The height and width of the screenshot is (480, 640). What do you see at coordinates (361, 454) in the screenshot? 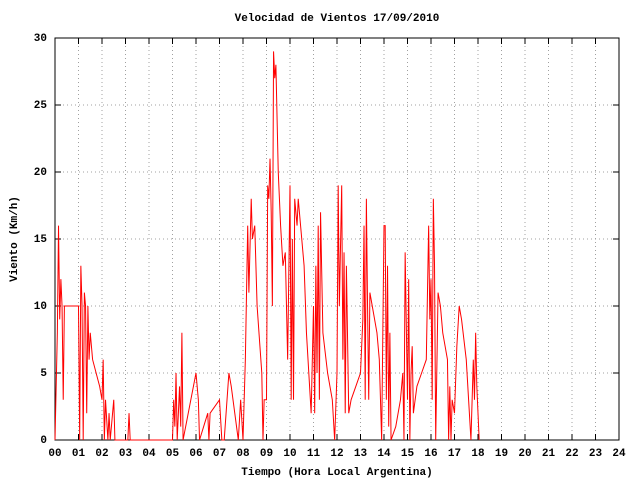
I see `x-tick-label: 13` at bounding box center [361, 454].